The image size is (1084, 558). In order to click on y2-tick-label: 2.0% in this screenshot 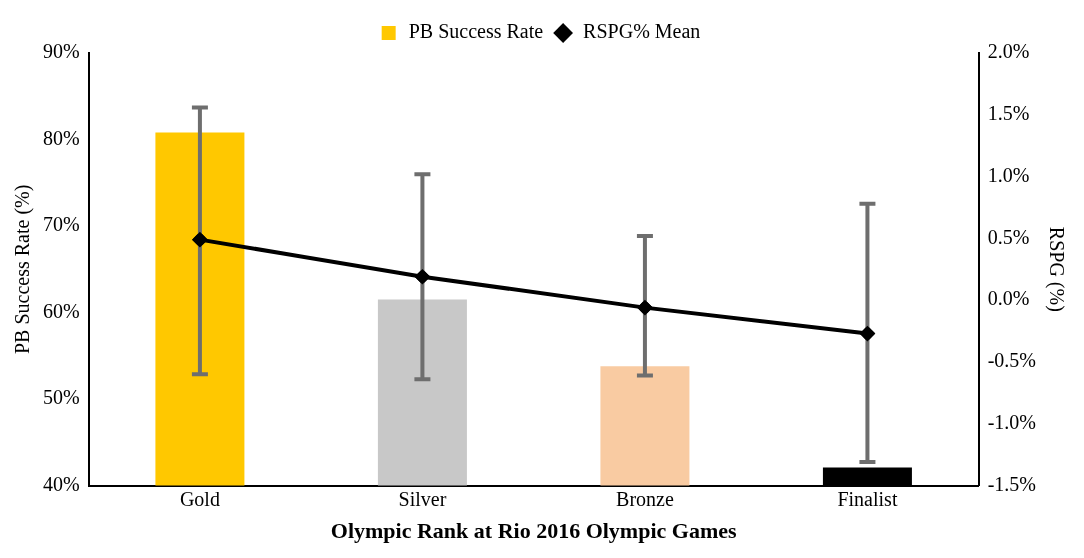, I will do `click(1008, 51)`.